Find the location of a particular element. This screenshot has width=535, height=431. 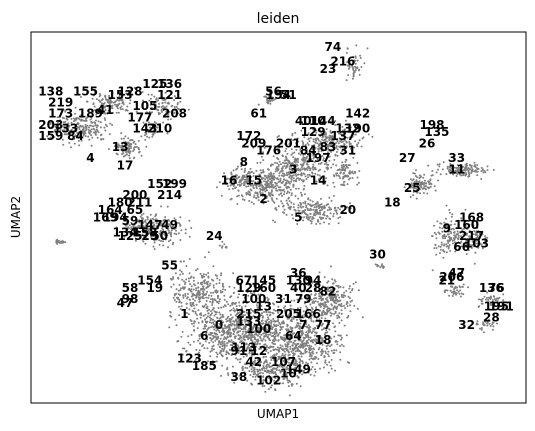

cluster-label: 201 is located at coordinates (288, 143).